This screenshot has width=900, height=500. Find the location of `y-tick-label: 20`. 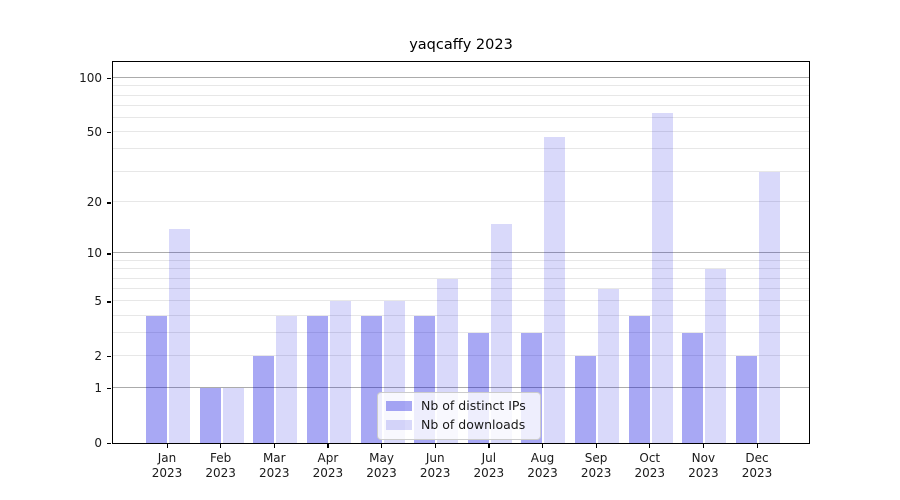

y-tick-label: 20 is located at coordinates (94, 202).